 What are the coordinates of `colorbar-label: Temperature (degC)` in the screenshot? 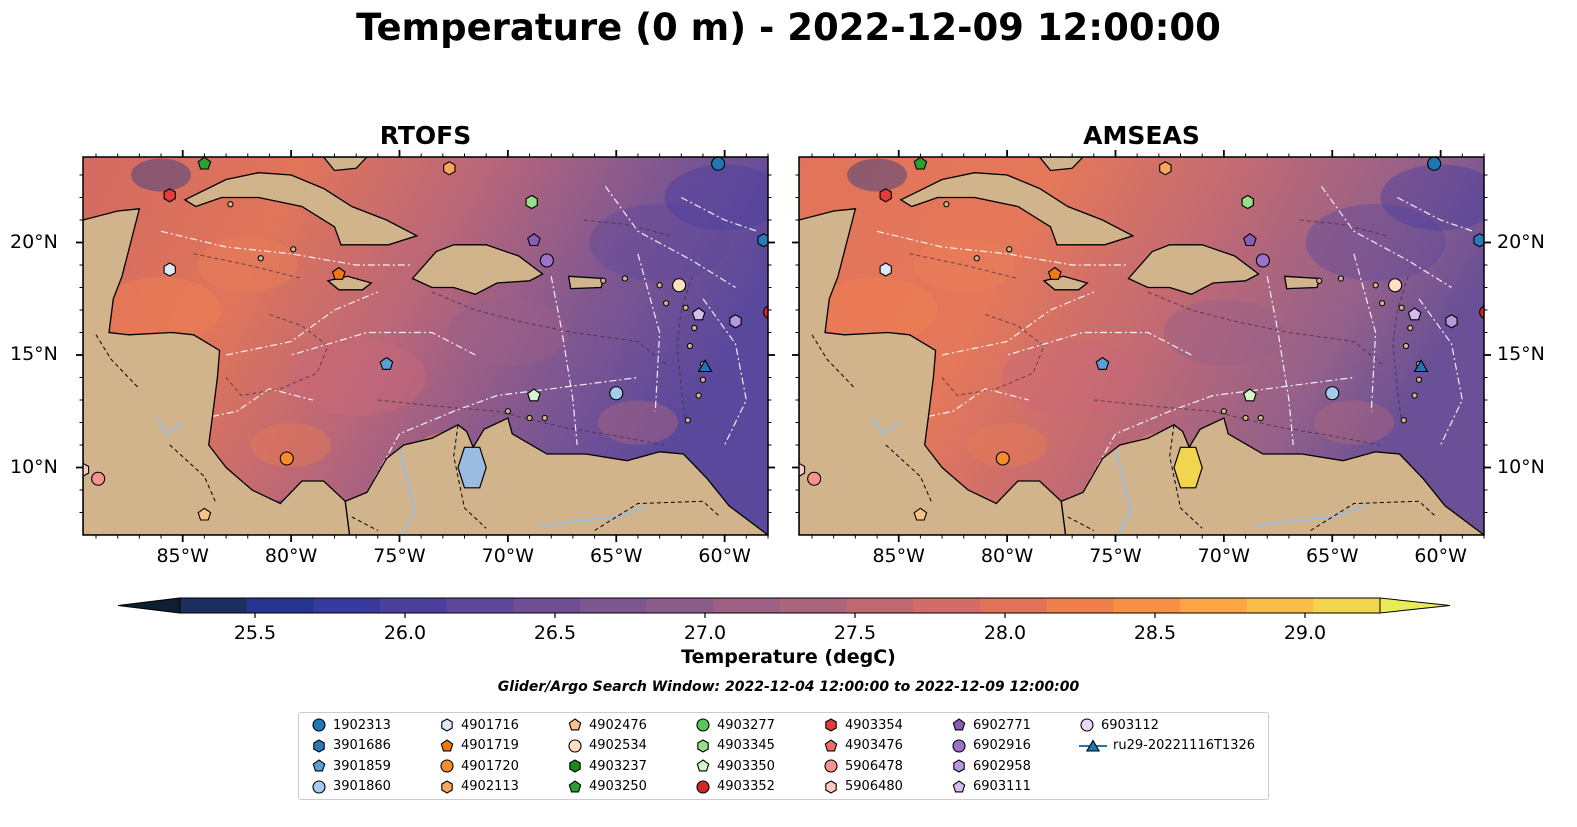 It's located at (788, 657).